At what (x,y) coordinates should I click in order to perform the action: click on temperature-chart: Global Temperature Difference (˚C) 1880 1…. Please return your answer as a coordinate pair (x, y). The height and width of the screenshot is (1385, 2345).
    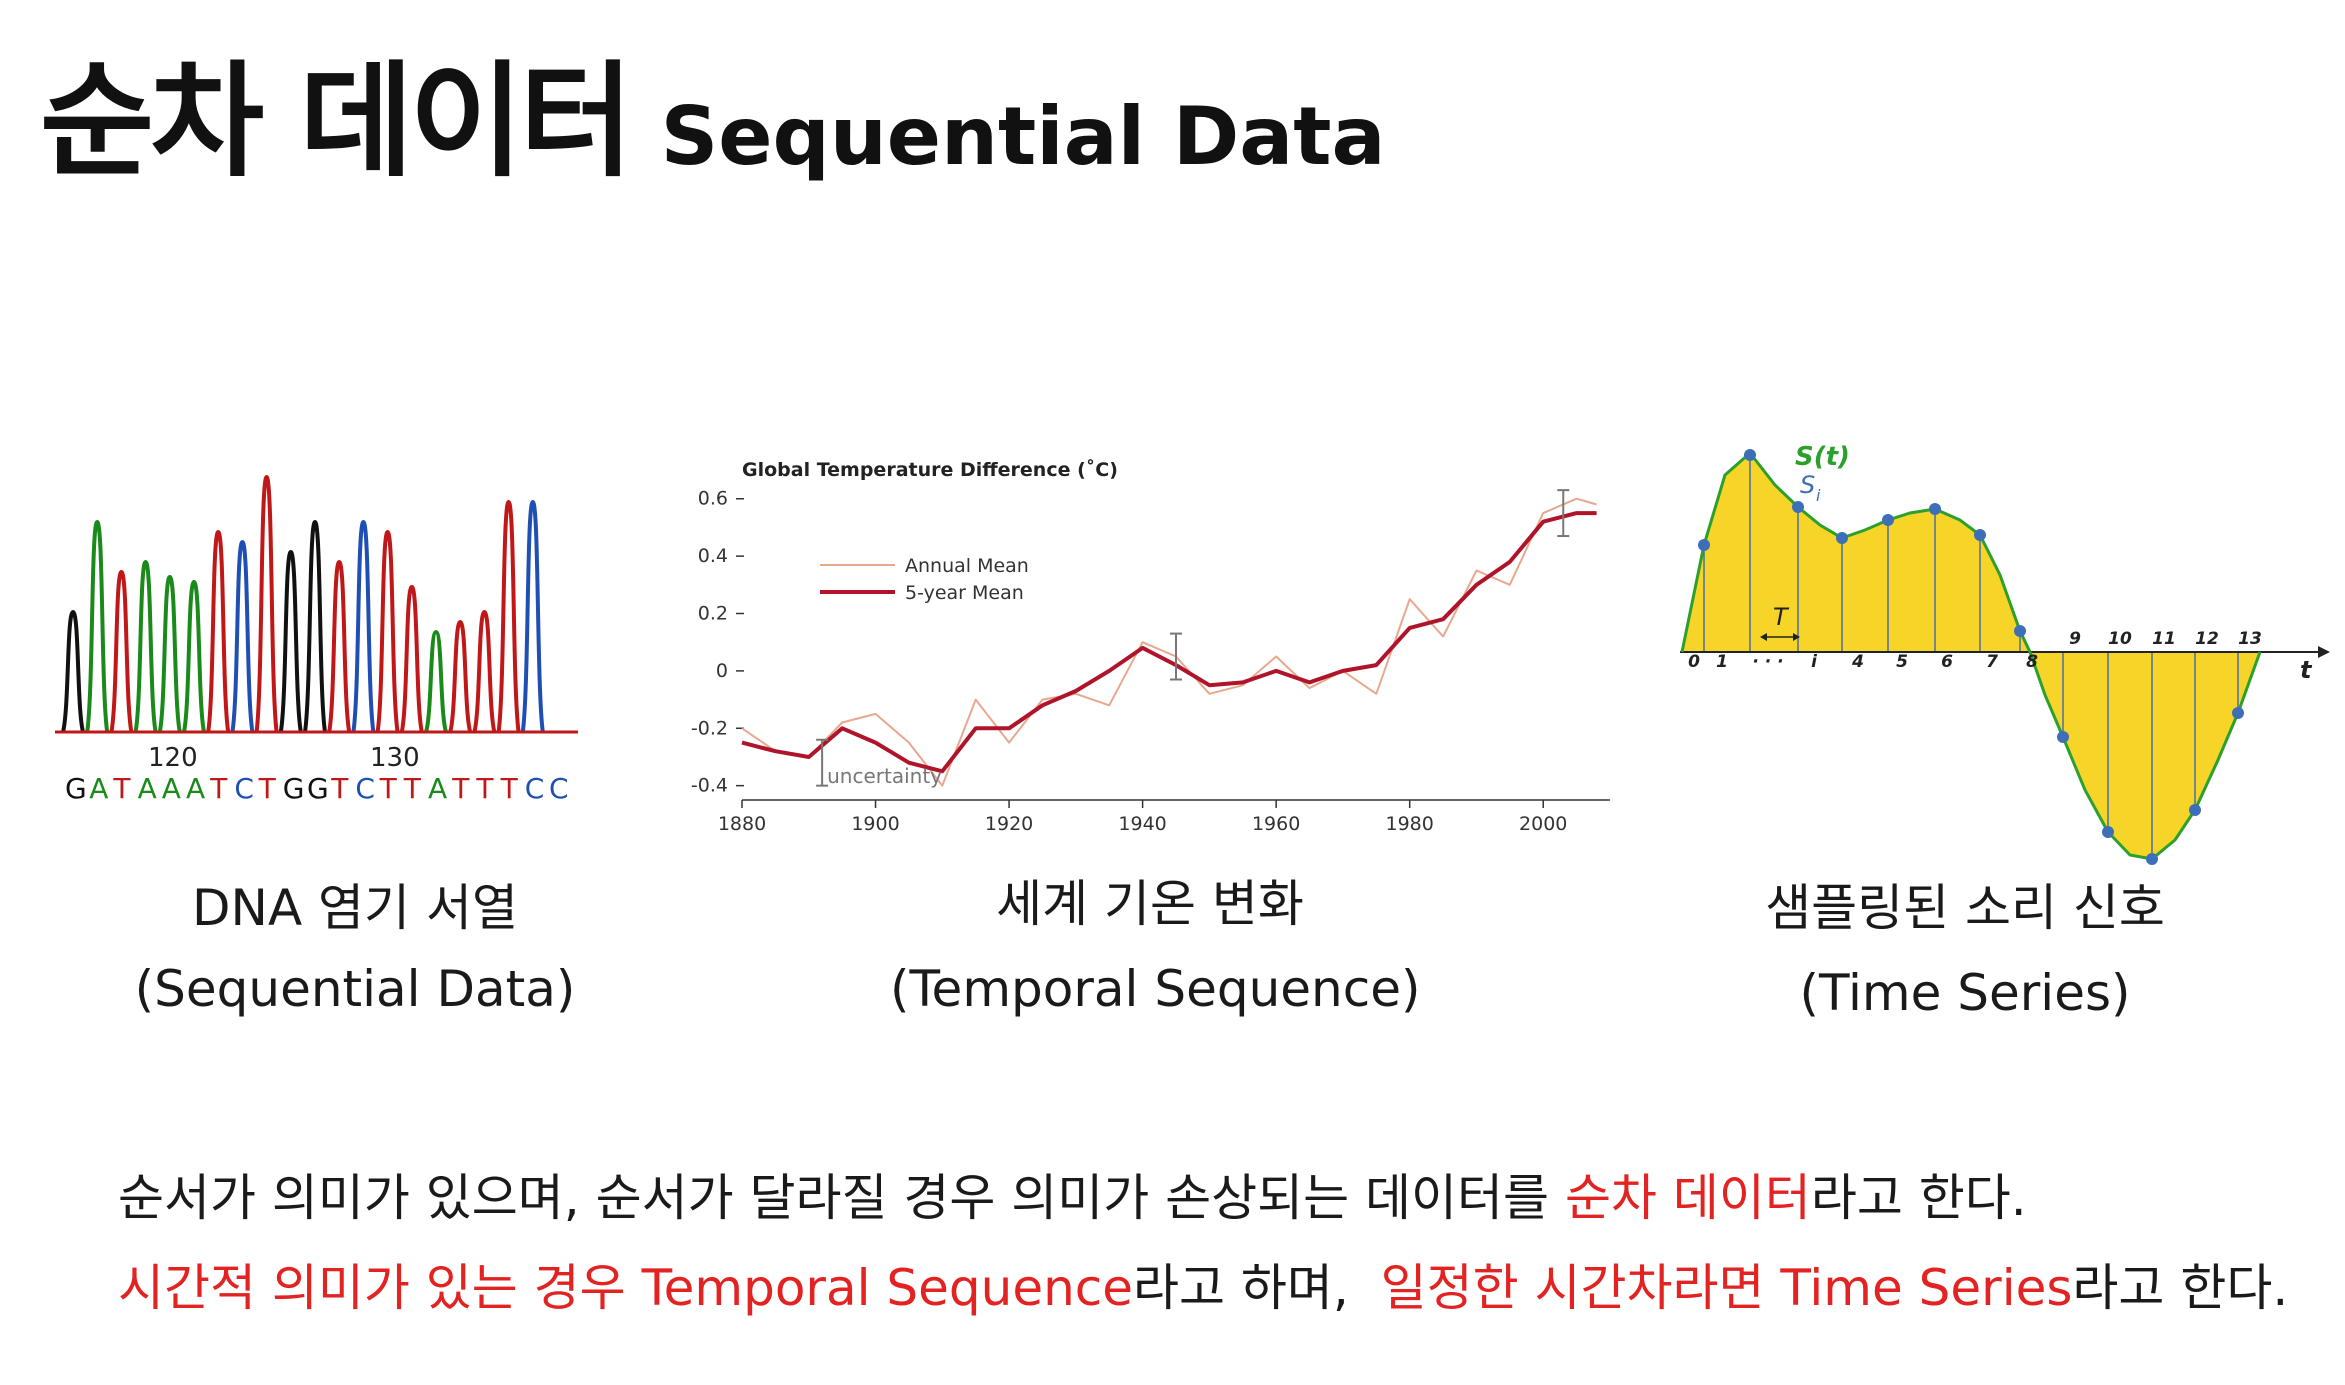
    Looking at the image, I should click on (1150, 646).